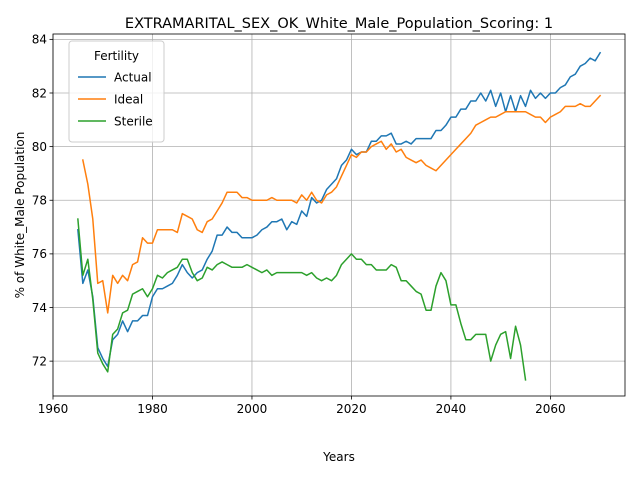  What do you see at coordinates (39, 147) in the screenshot?
I see `y-tick-label: 80` at bounding box center [39, 147].